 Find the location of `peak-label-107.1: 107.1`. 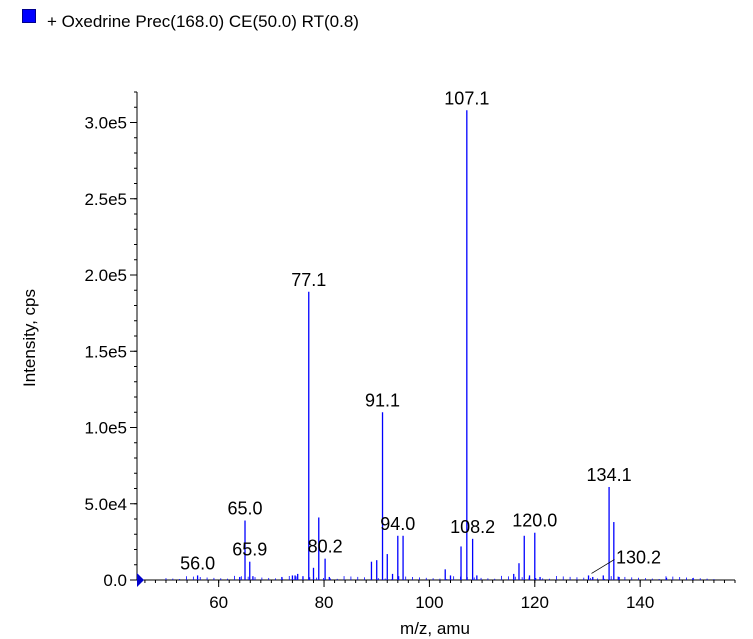

peak-label-107.1: 107.1 is located at coordinates (466, 98).